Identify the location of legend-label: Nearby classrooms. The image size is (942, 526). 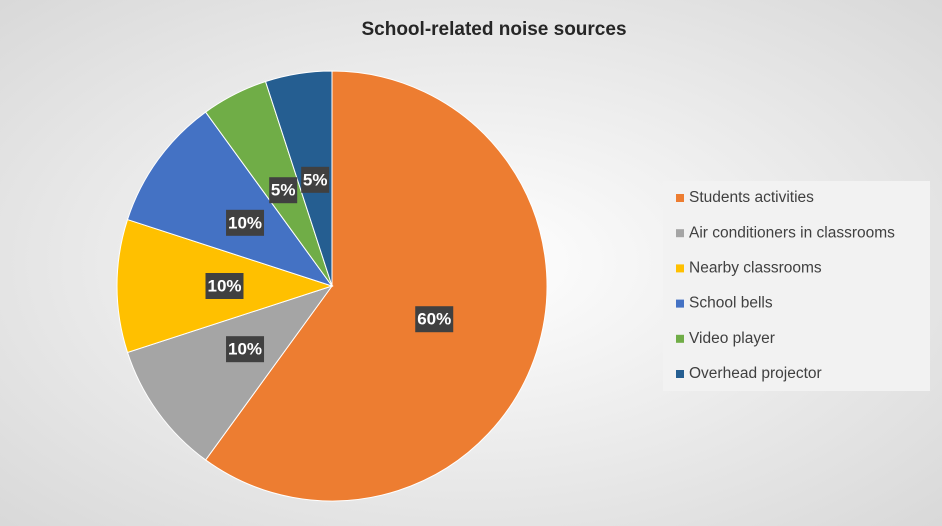
(755, 267).